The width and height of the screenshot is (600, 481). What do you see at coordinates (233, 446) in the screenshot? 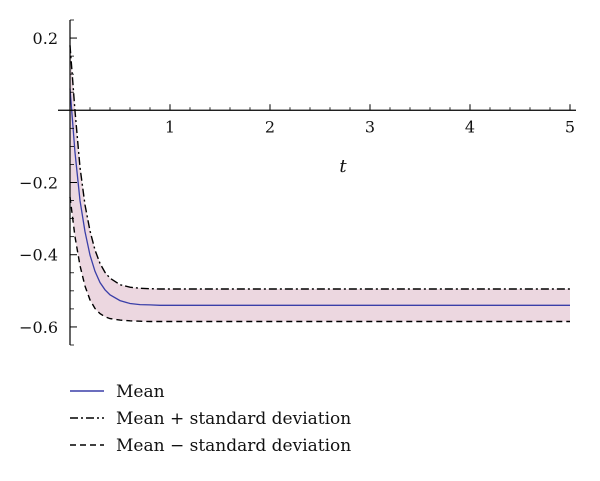
I see `legend-label-2: Mean − standard deviation` at bounding box center [233, 446].